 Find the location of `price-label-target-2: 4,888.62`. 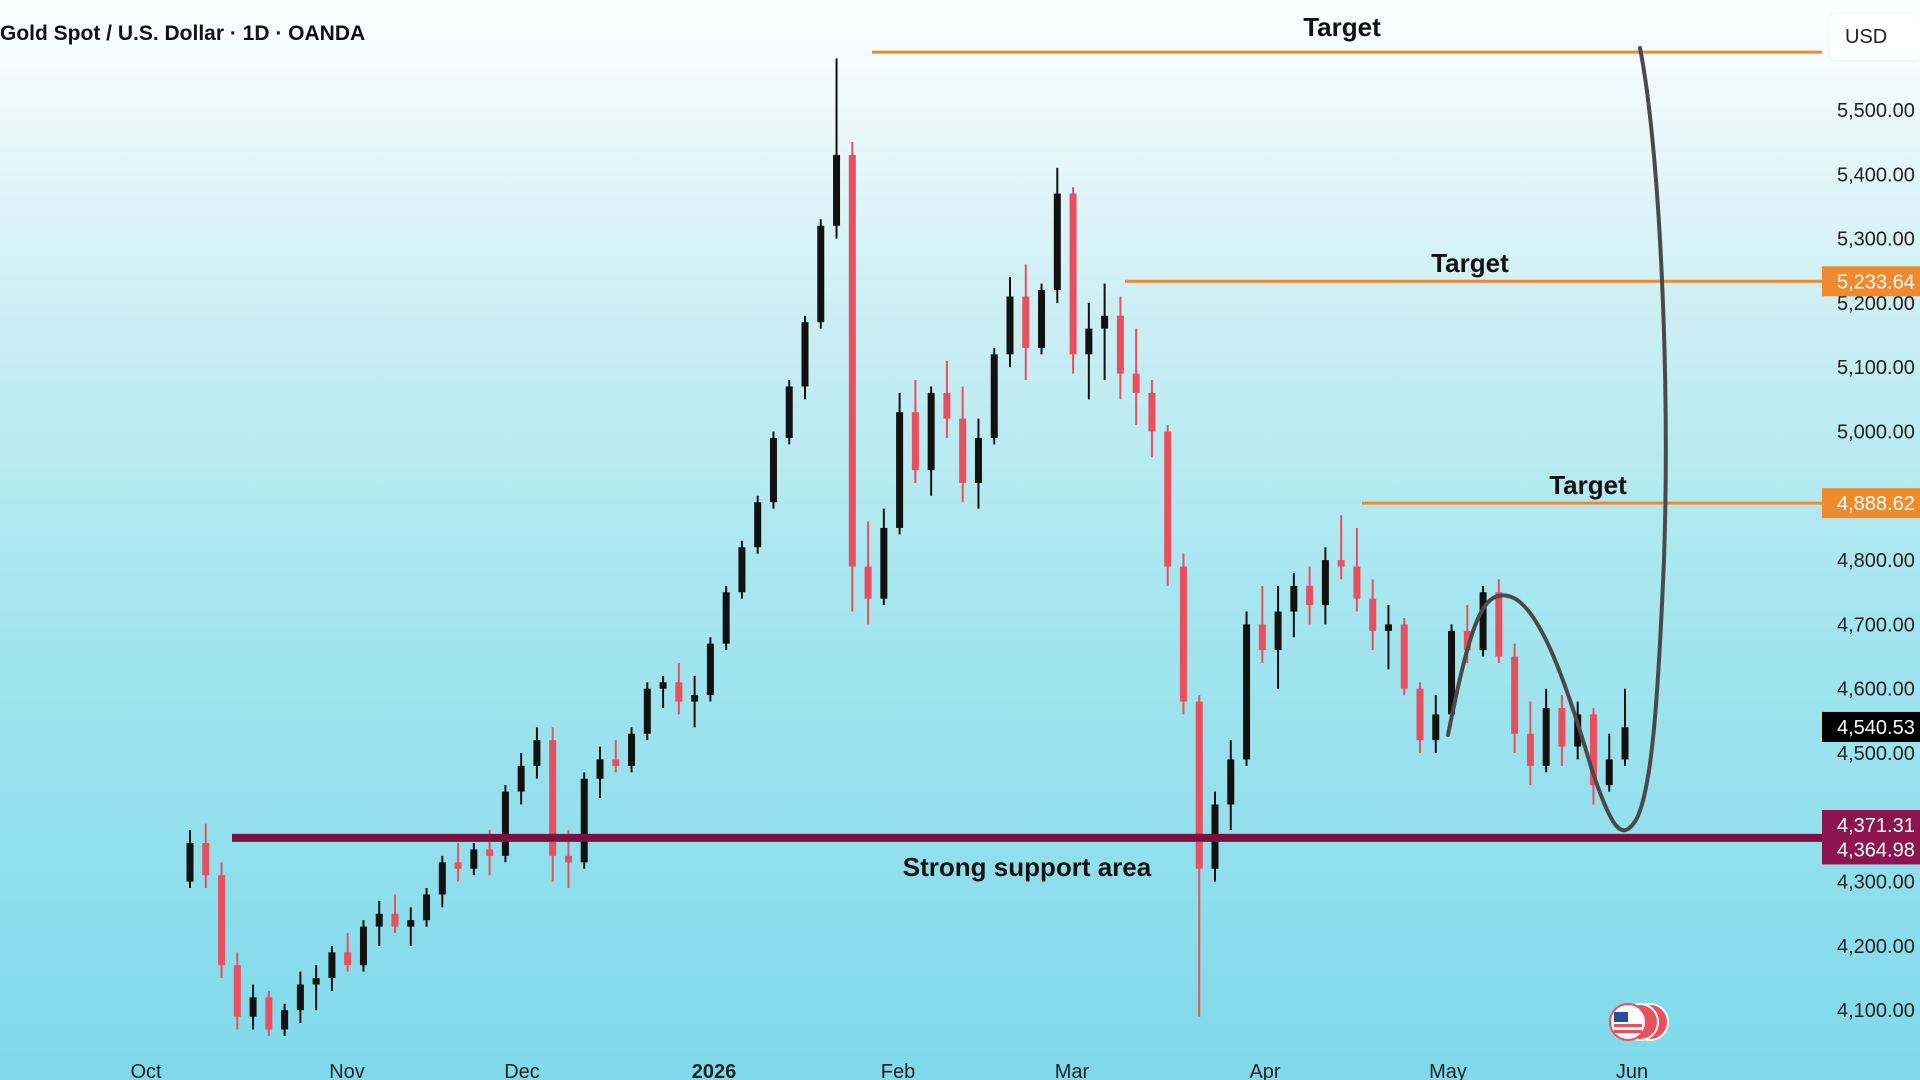

price-label-target-2: 4,888.62 is located at coordinates (1871, 503).